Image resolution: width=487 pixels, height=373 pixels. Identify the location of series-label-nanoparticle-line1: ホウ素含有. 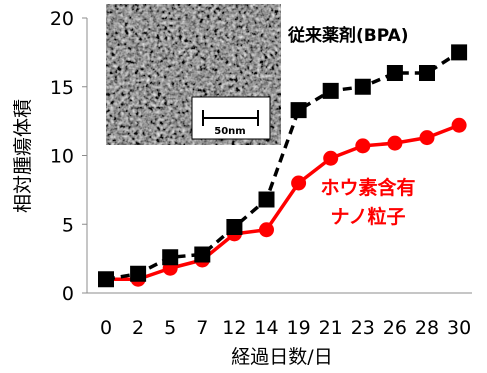
(367, 187).